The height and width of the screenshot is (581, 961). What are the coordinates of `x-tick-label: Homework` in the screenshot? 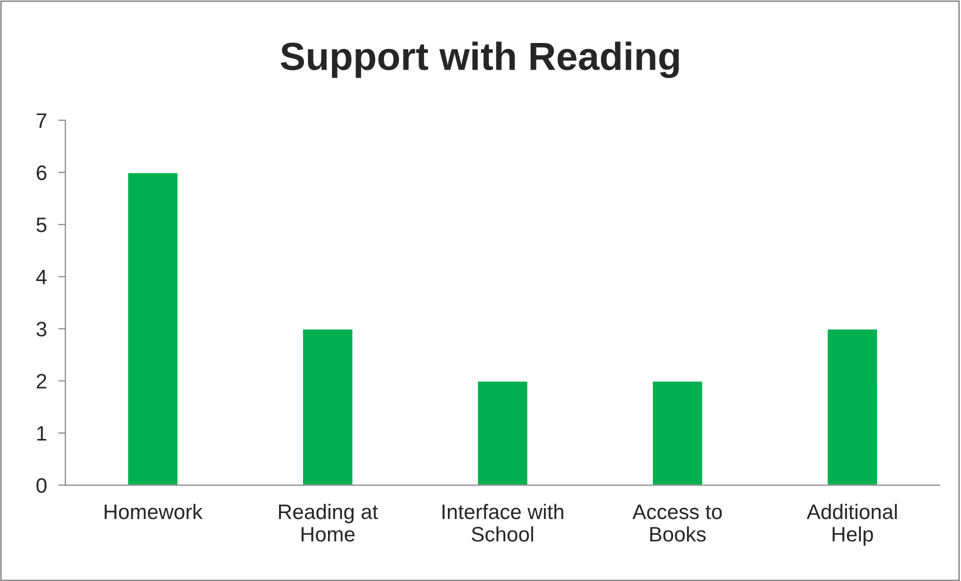 It's located at (153, 512).